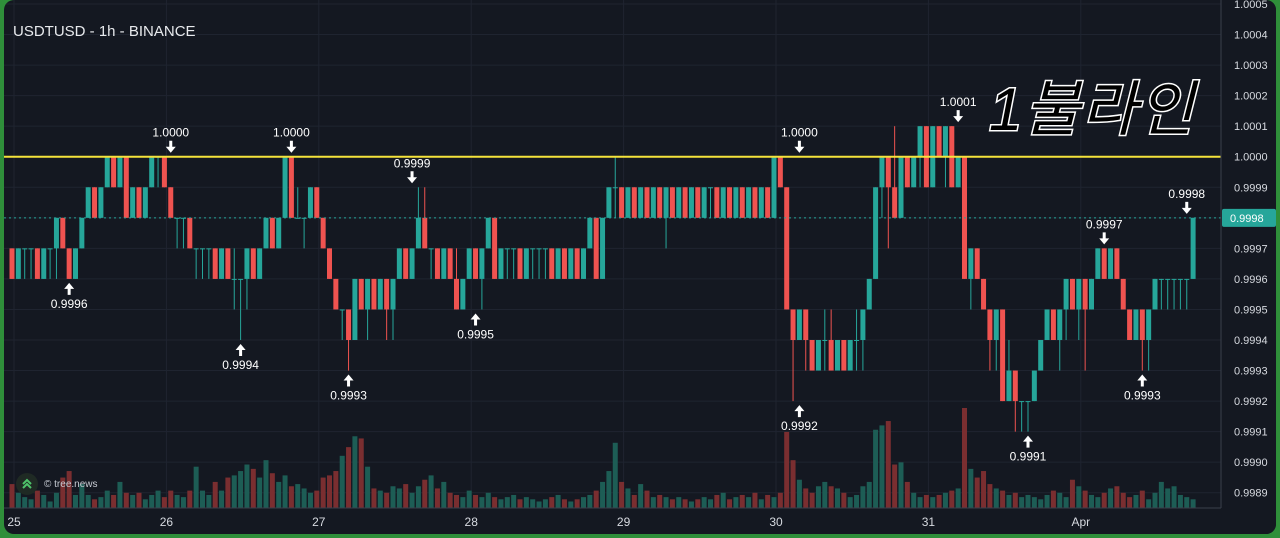 This screenshot has height=538, width=1280. What do you see at coordinates (472, 522) in the screenshot?
I see `x-tick-label: 28` at bounding box center [472, 522].